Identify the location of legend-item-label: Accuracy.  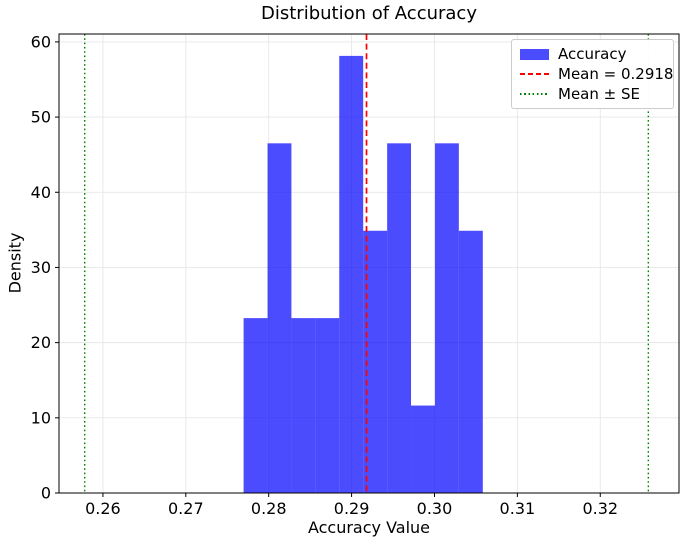
(592, 54).